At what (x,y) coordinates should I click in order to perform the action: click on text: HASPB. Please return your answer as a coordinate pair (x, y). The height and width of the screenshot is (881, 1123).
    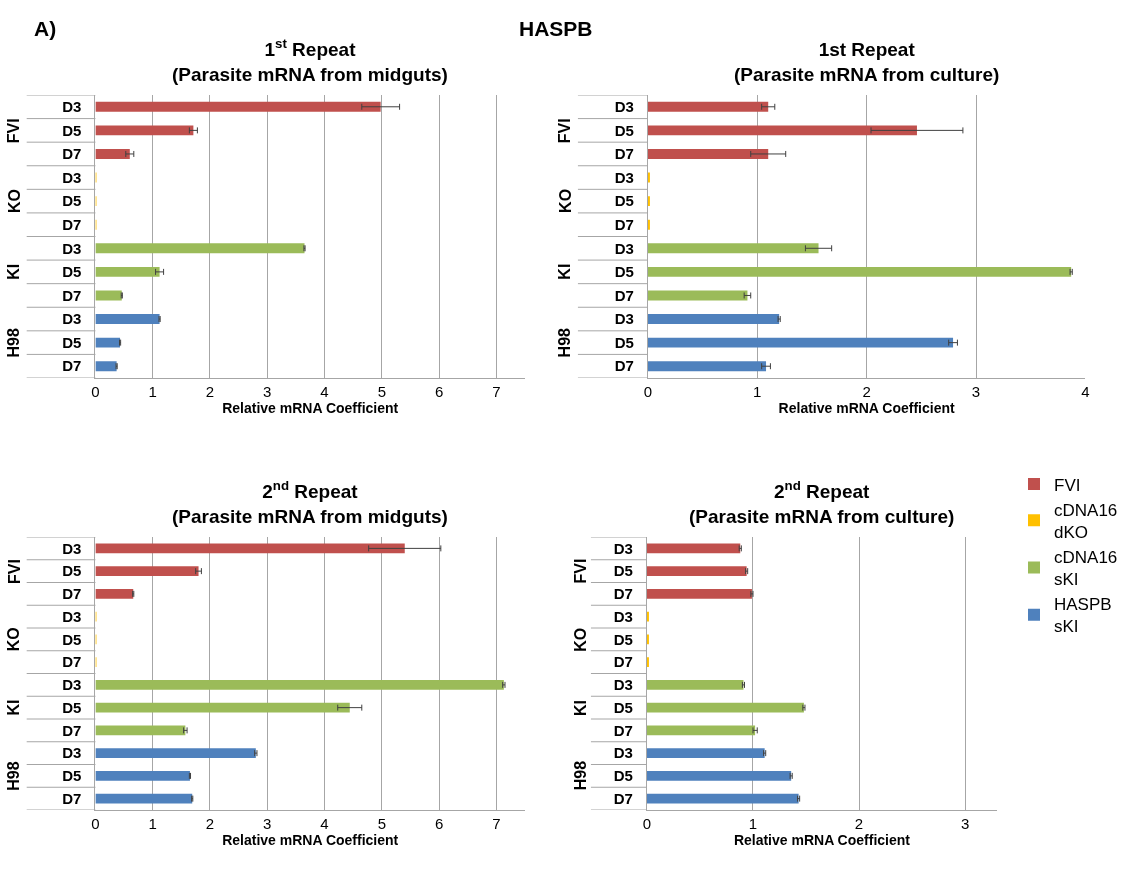
    Looking at the image, I should click on (556, 28).